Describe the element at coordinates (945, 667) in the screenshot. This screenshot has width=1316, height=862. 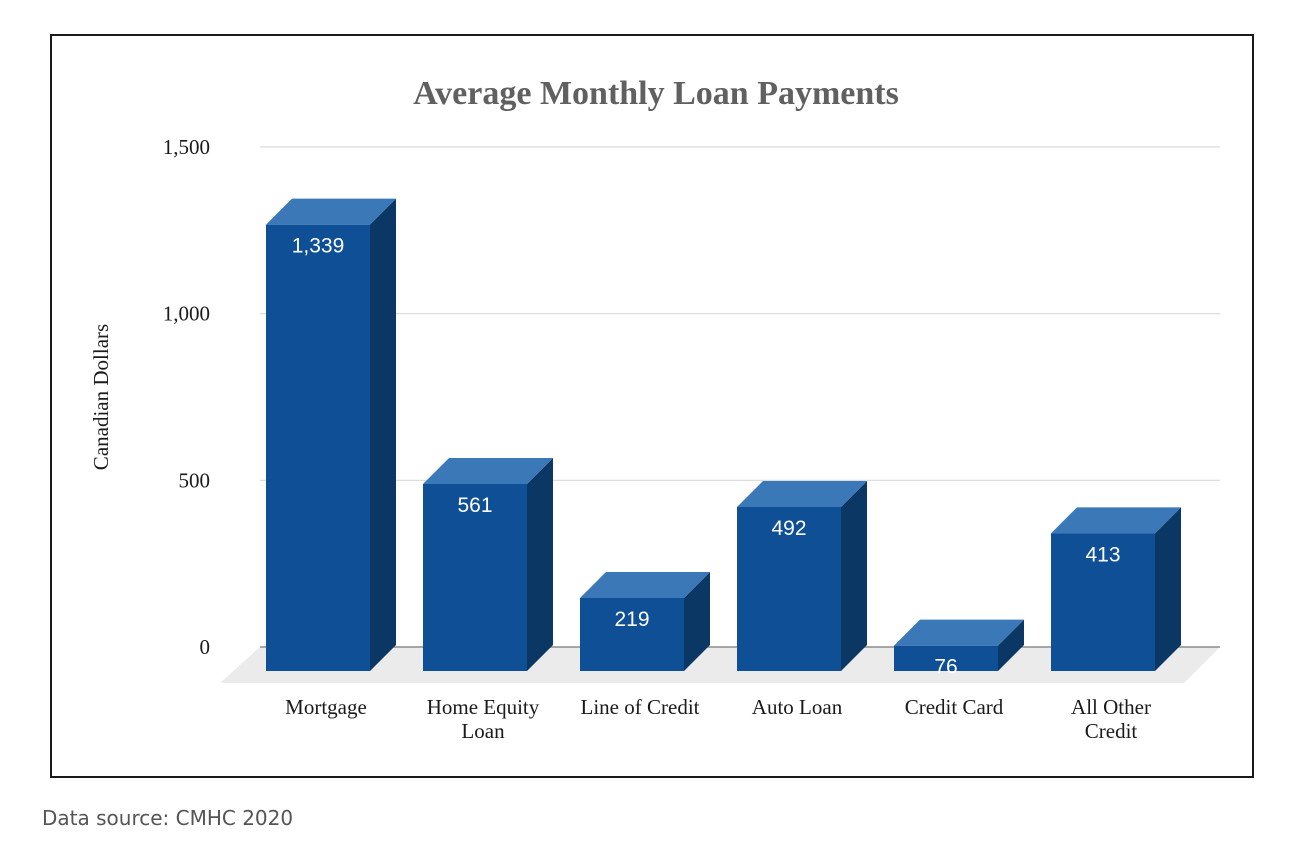
I see `data-label: 76` at that location.